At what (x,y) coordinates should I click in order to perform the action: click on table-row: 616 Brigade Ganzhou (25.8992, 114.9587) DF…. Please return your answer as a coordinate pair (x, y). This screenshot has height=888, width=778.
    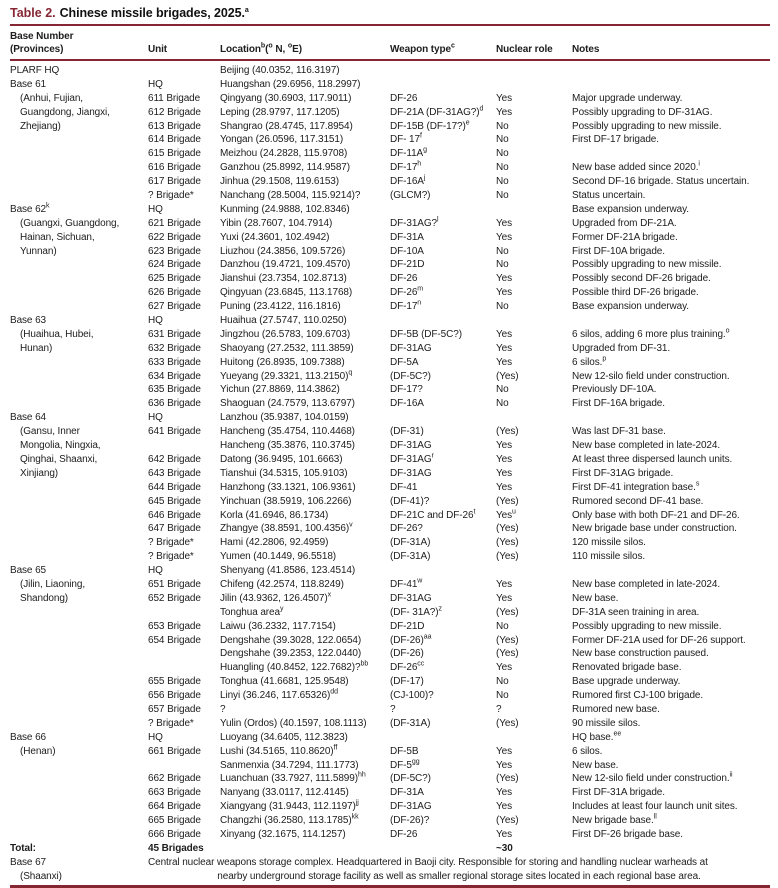
    Looking at the image, I should click on (390, 168).